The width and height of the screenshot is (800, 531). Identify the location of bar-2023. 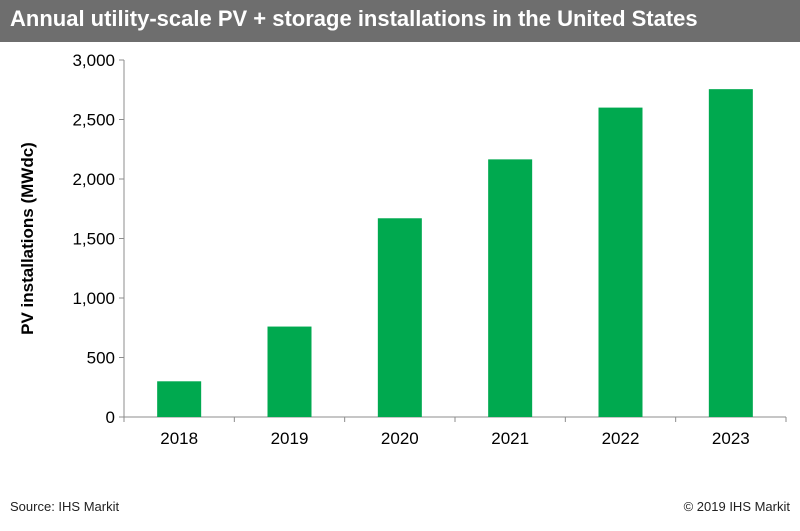
(730, 253).